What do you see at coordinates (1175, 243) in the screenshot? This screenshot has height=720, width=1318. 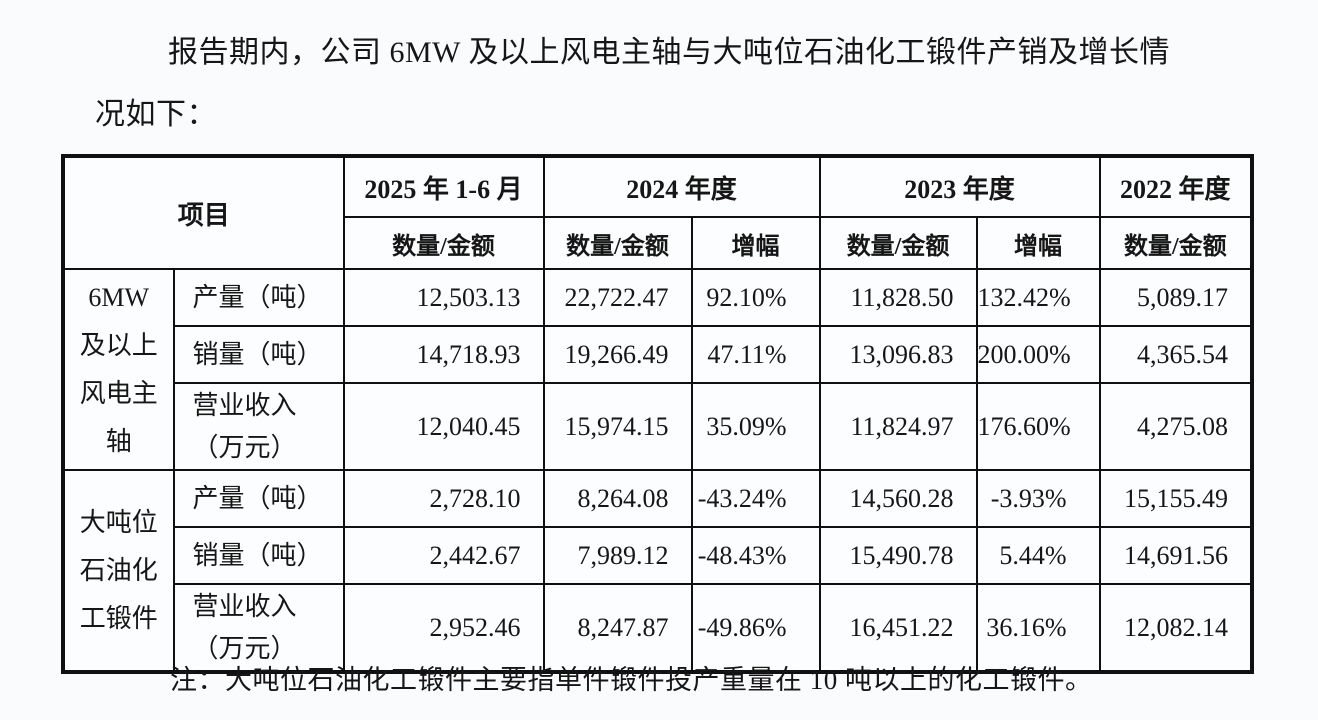 I see `header-2022-qty-amount: 数量/金额` at bounding box center [1175, 243].